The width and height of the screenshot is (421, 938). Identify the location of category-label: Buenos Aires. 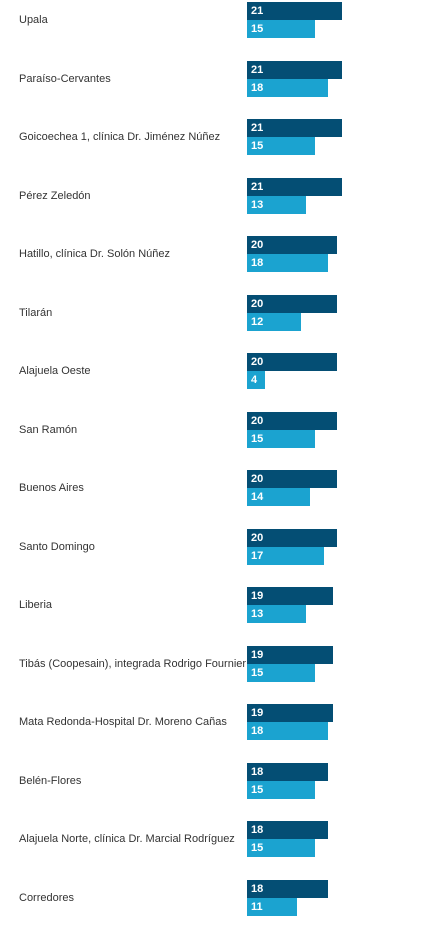
(51, 488).